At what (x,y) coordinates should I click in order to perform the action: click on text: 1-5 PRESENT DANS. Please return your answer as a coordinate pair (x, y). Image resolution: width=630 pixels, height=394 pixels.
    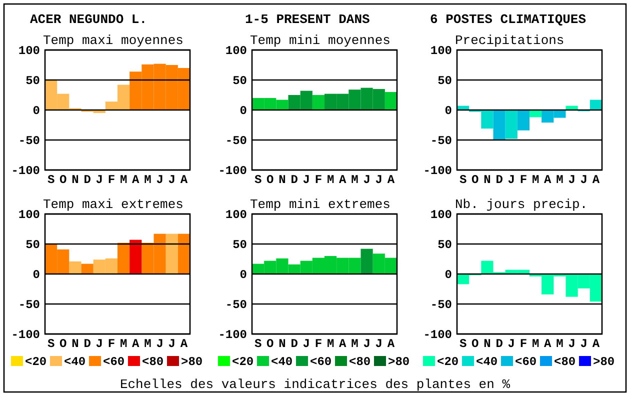
    Looking at the image, I should click on (307, 19).